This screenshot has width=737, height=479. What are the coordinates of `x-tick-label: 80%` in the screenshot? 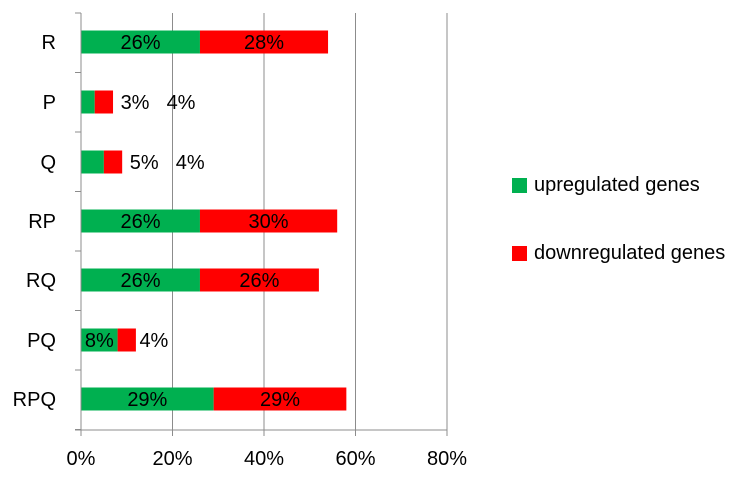 It's located at (447, 459).